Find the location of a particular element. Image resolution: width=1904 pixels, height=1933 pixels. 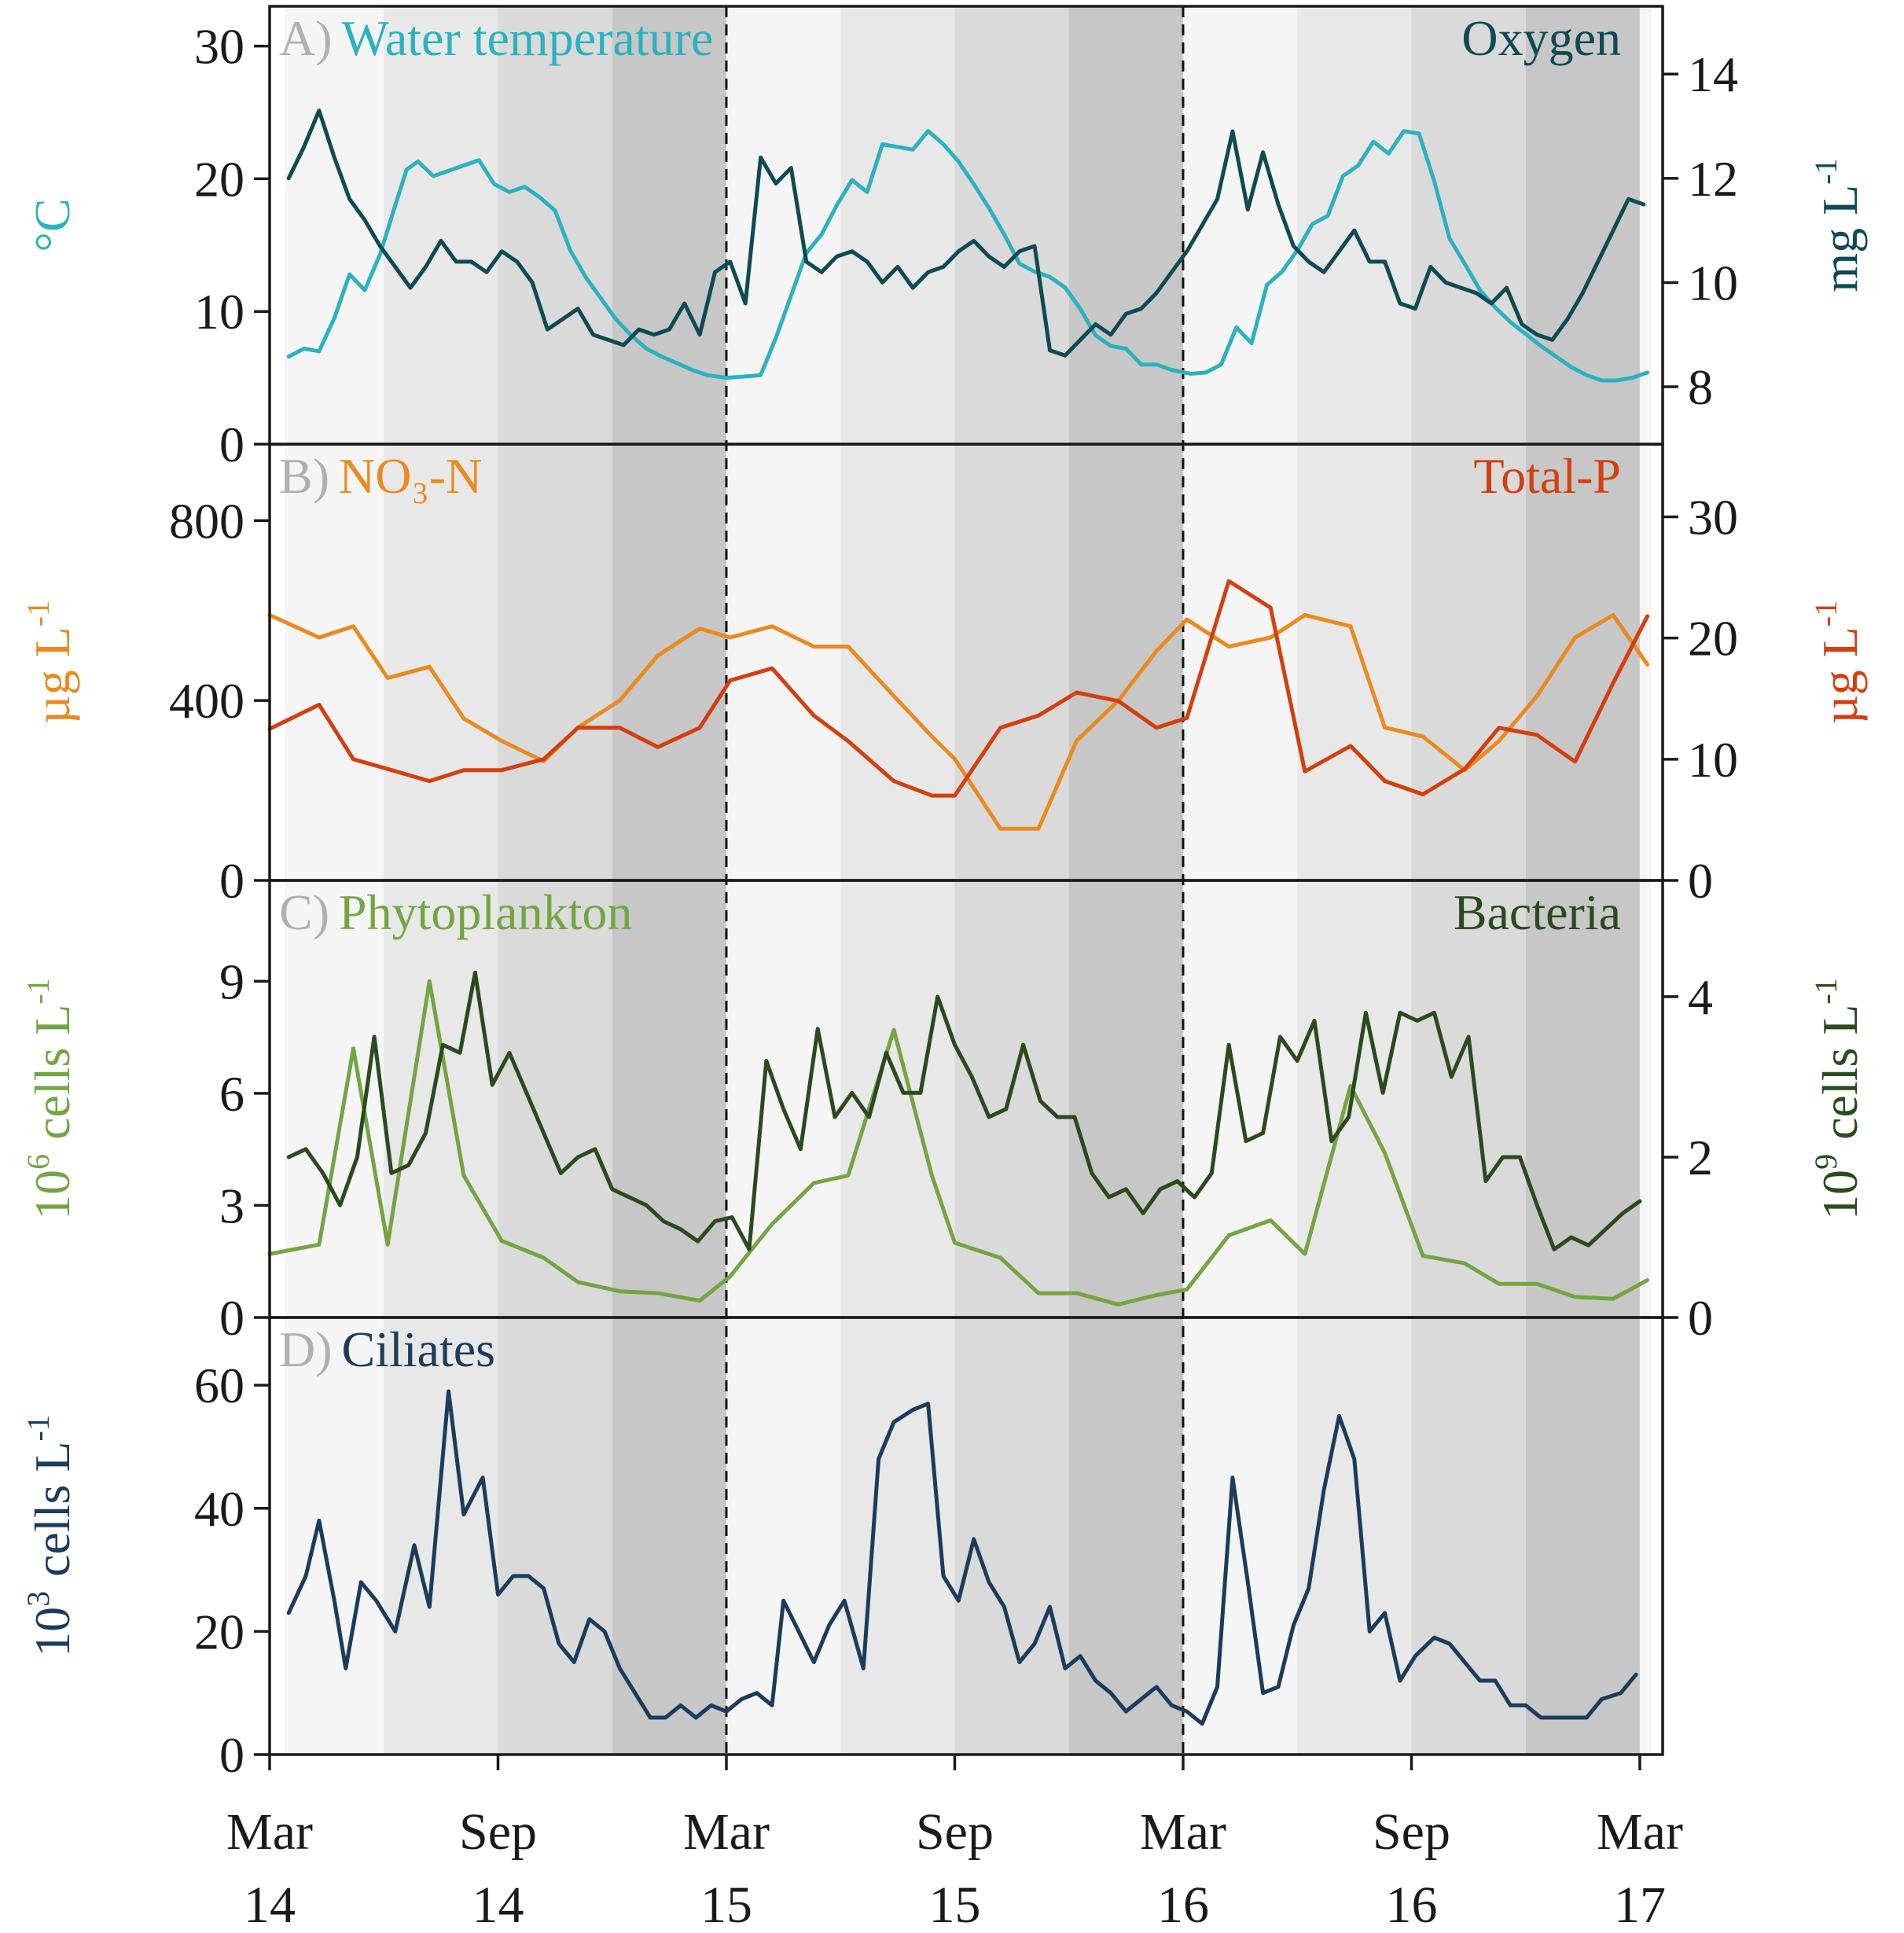

y-axis-label-right: µg L-1 is located at coordinates (1838, 662).